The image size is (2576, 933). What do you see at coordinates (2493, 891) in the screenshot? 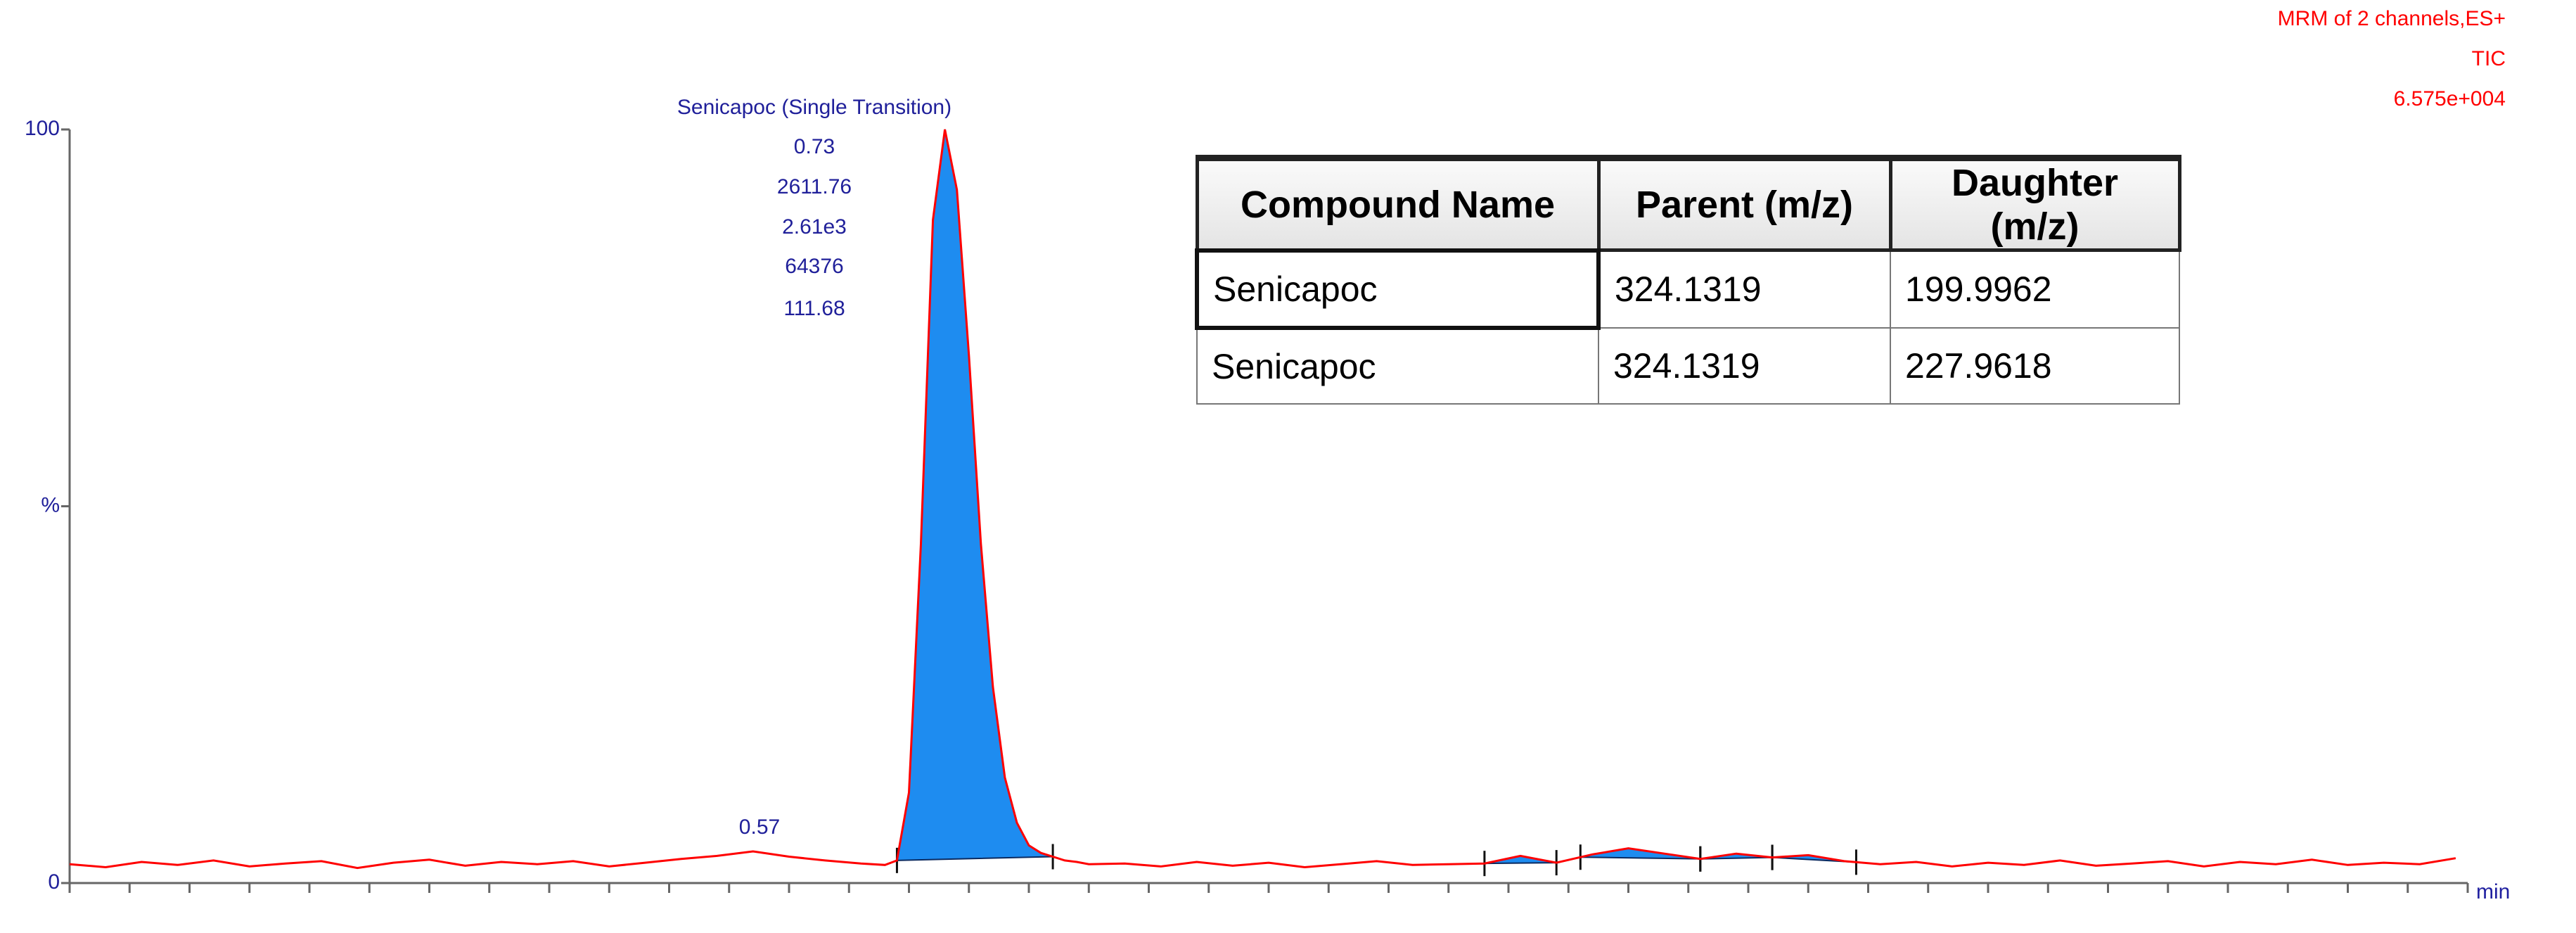
I see `x-axis-label: min` at bounding box center [2493, 891].